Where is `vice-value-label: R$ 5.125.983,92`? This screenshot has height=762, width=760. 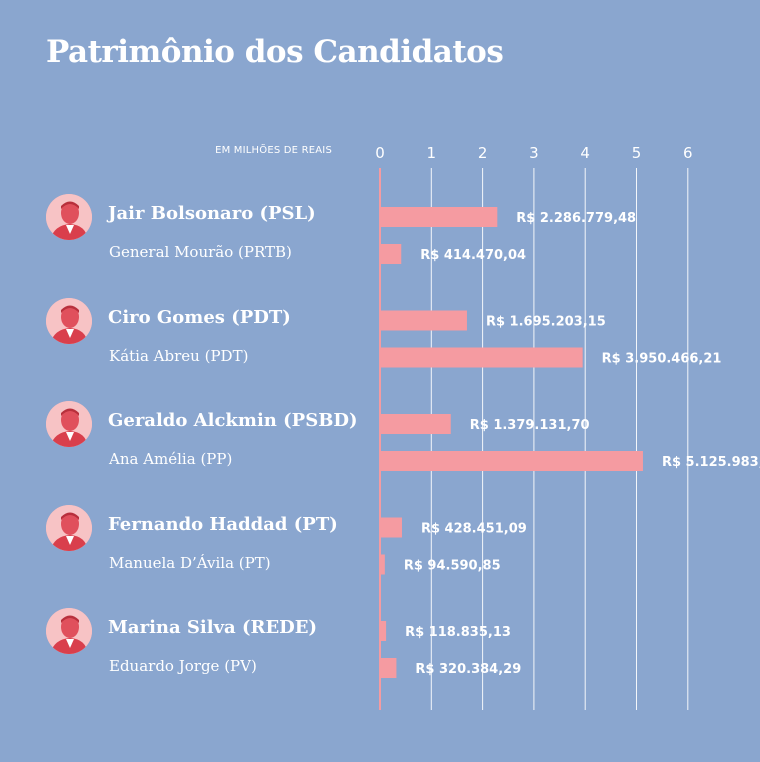
vice-value-label: R$ 5.125.983,92 is located at coordinates (711, 462).